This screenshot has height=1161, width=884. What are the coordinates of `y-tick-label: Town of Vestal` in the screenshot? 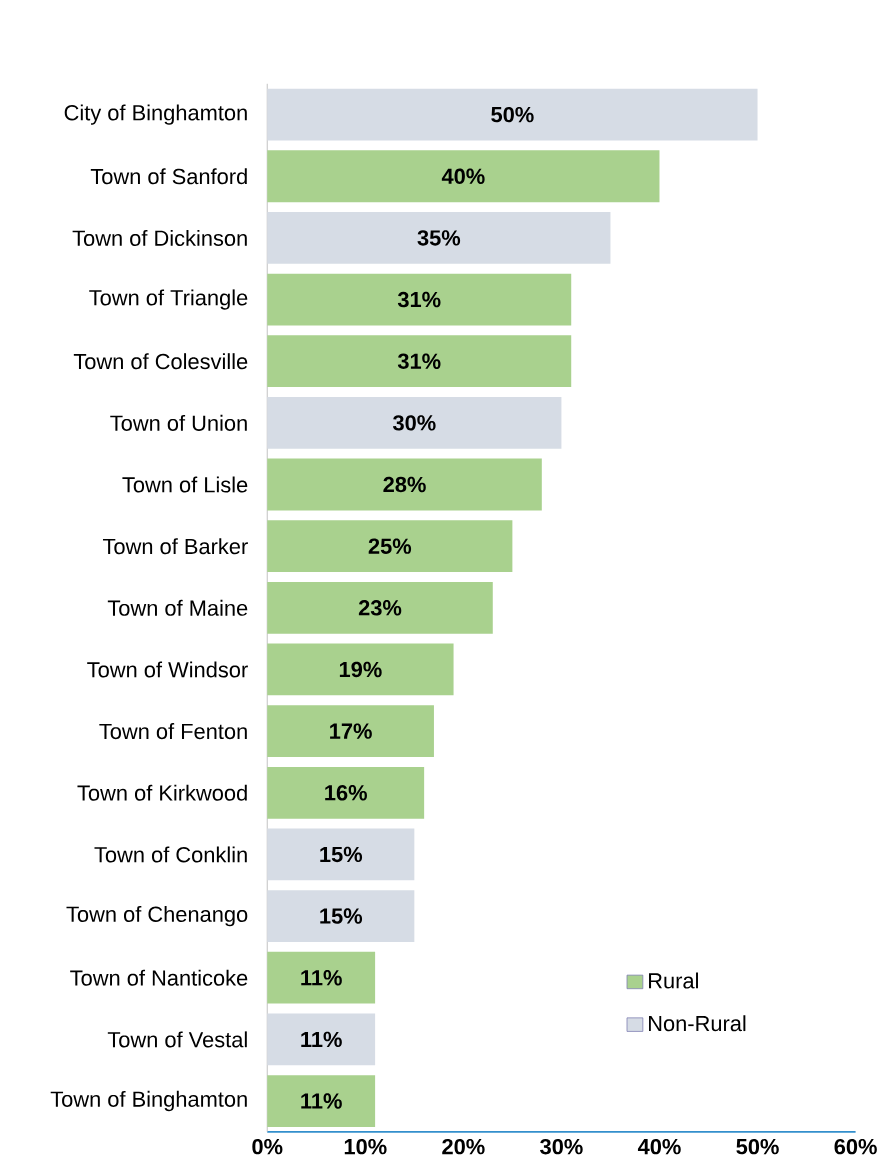 It's located at (177, 1039).